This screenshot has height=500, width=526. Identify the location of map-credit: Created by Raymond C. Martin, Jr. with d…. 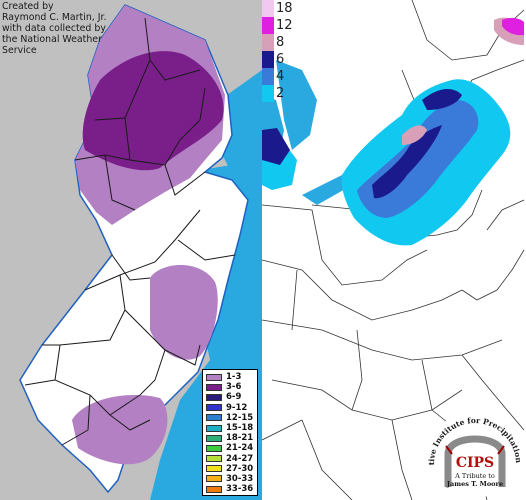
(54, 28).